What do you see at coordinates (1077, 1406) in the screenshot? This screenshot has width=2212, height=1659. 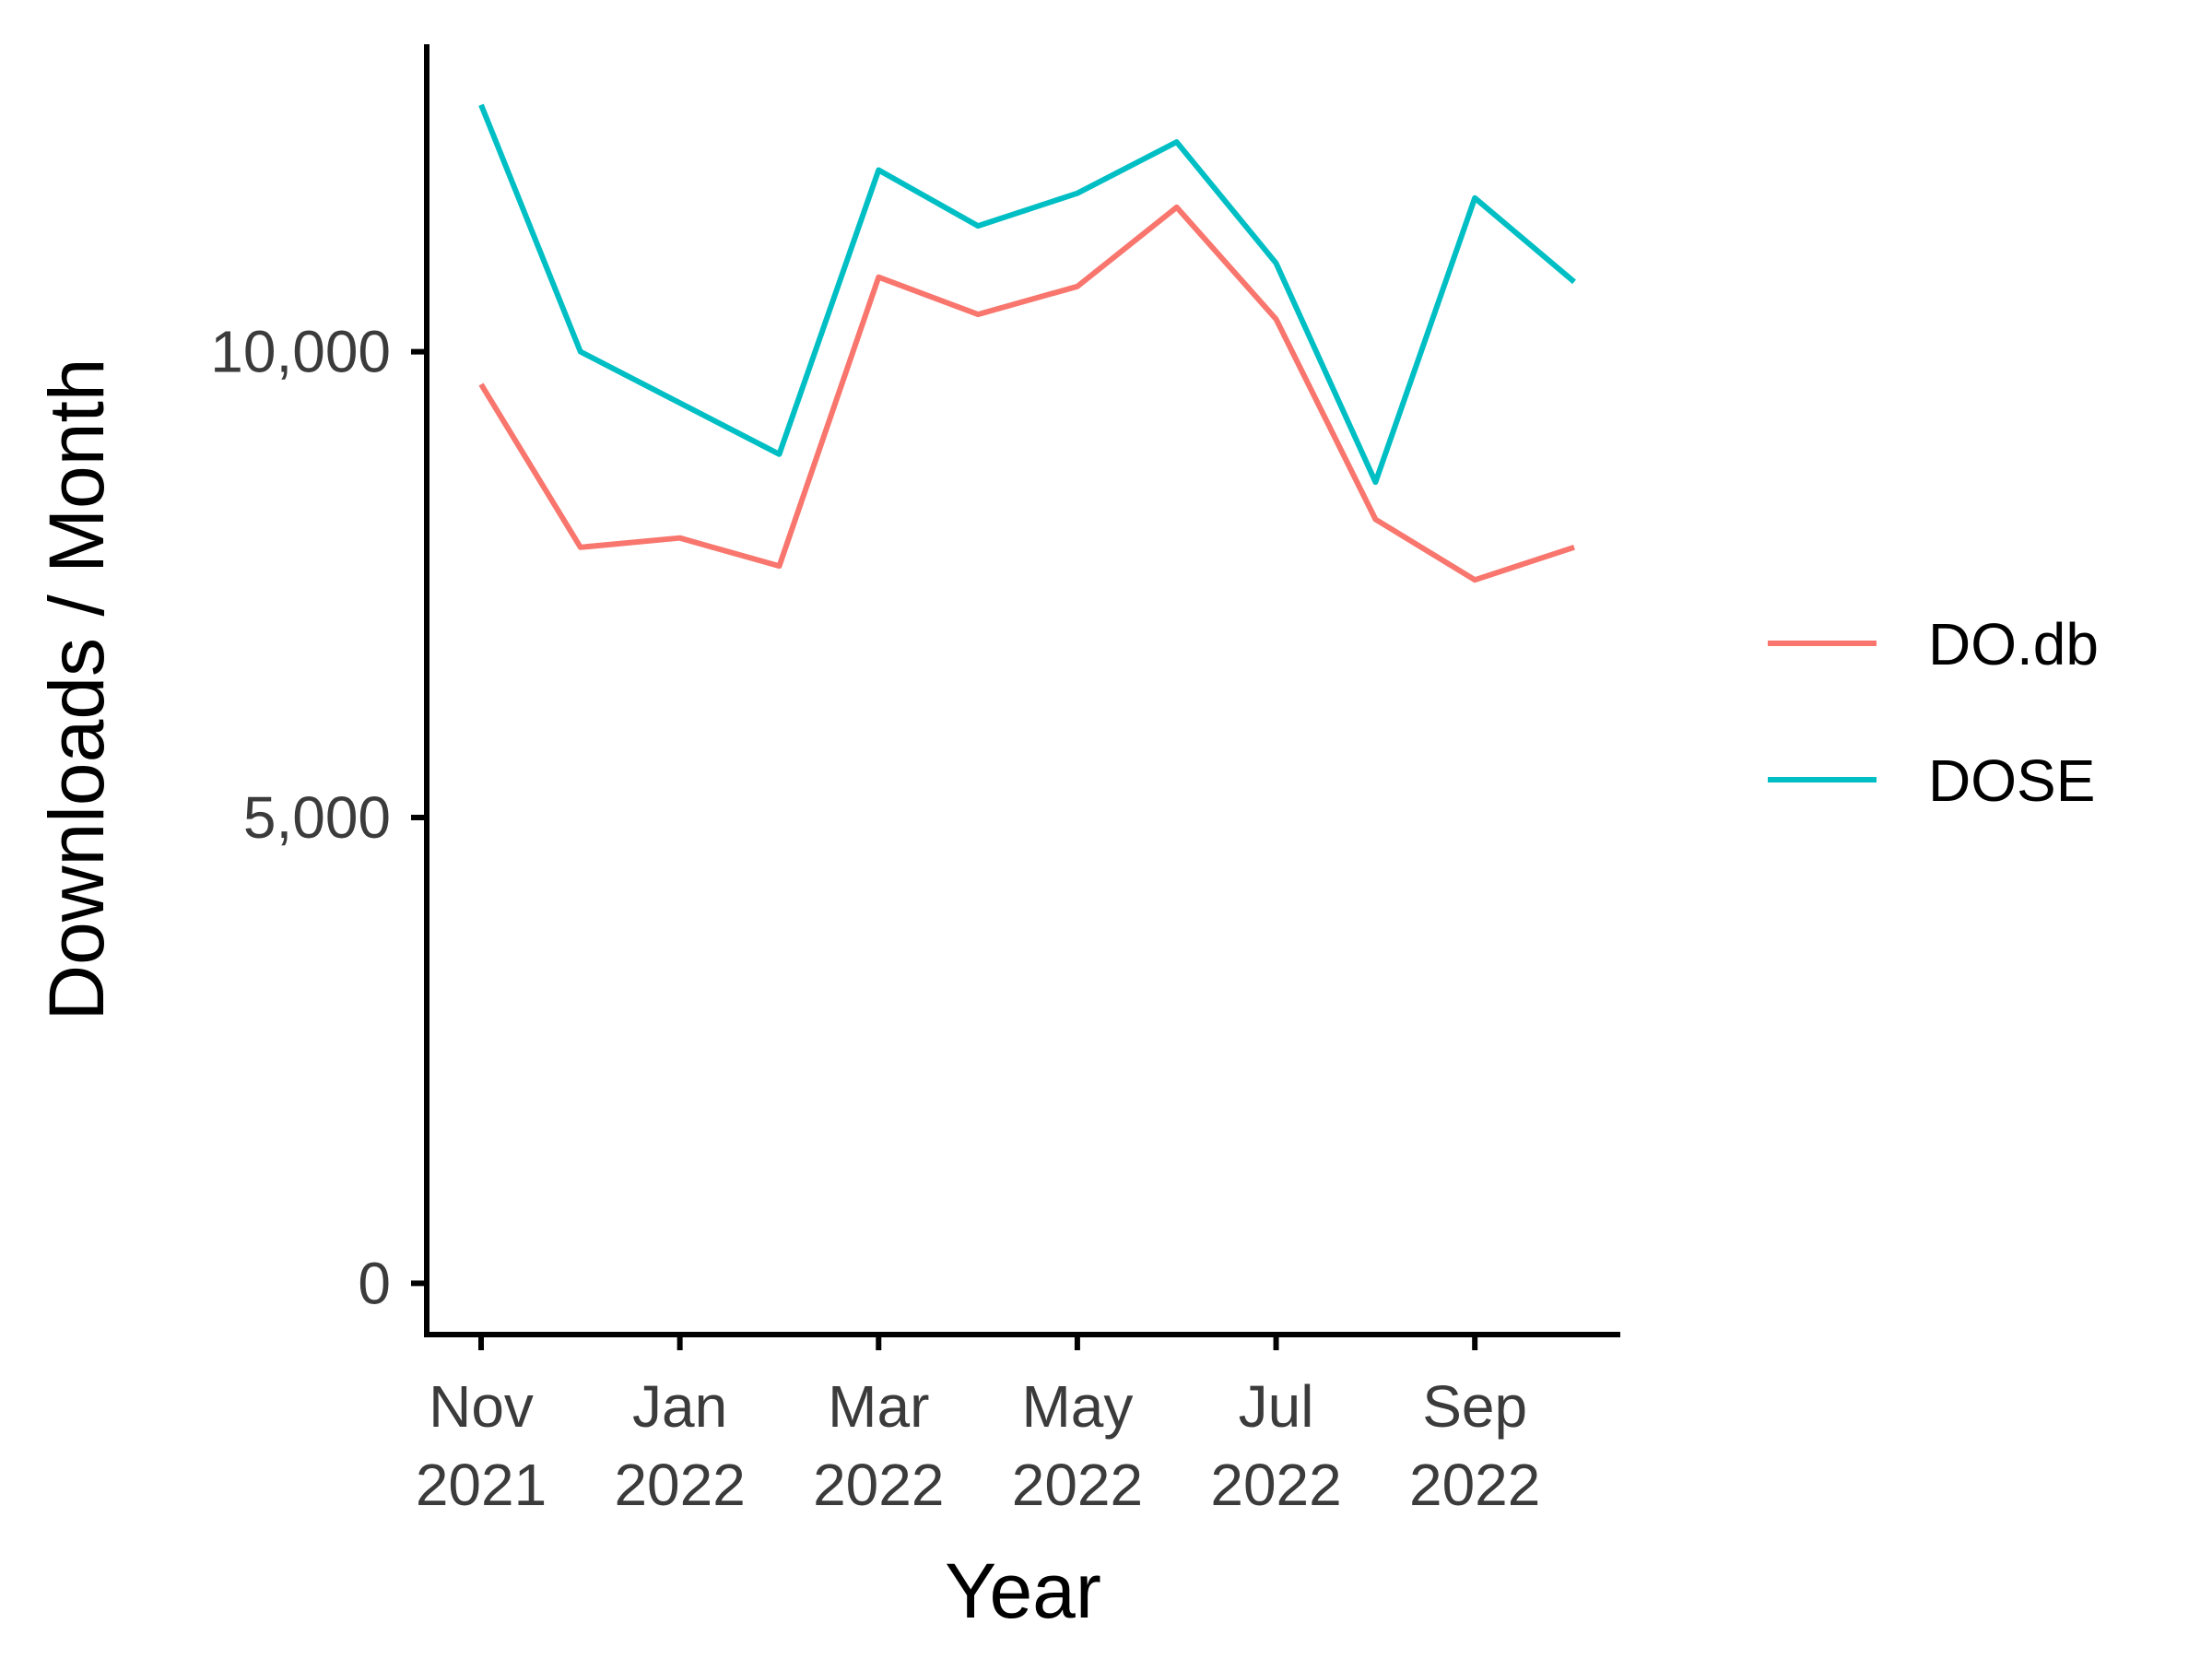 I see `x-tick-label-month: May` at bounding box center [1077, 1406].